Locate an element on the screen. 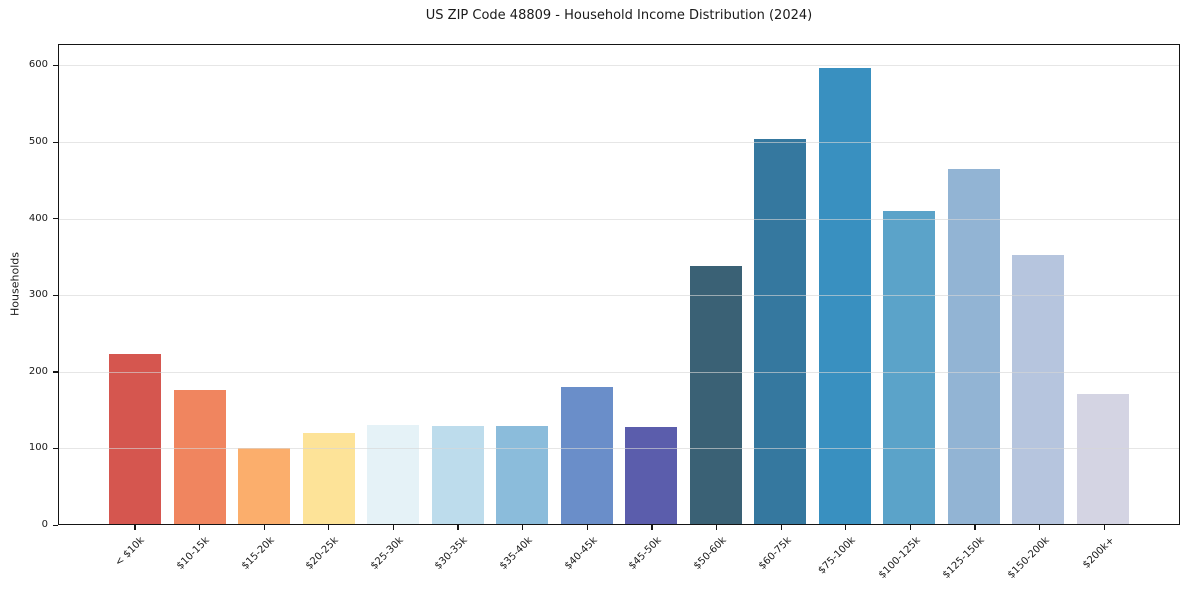  x-tick-label-$25-30k: $25-30k is located at coordinates (387, 553).